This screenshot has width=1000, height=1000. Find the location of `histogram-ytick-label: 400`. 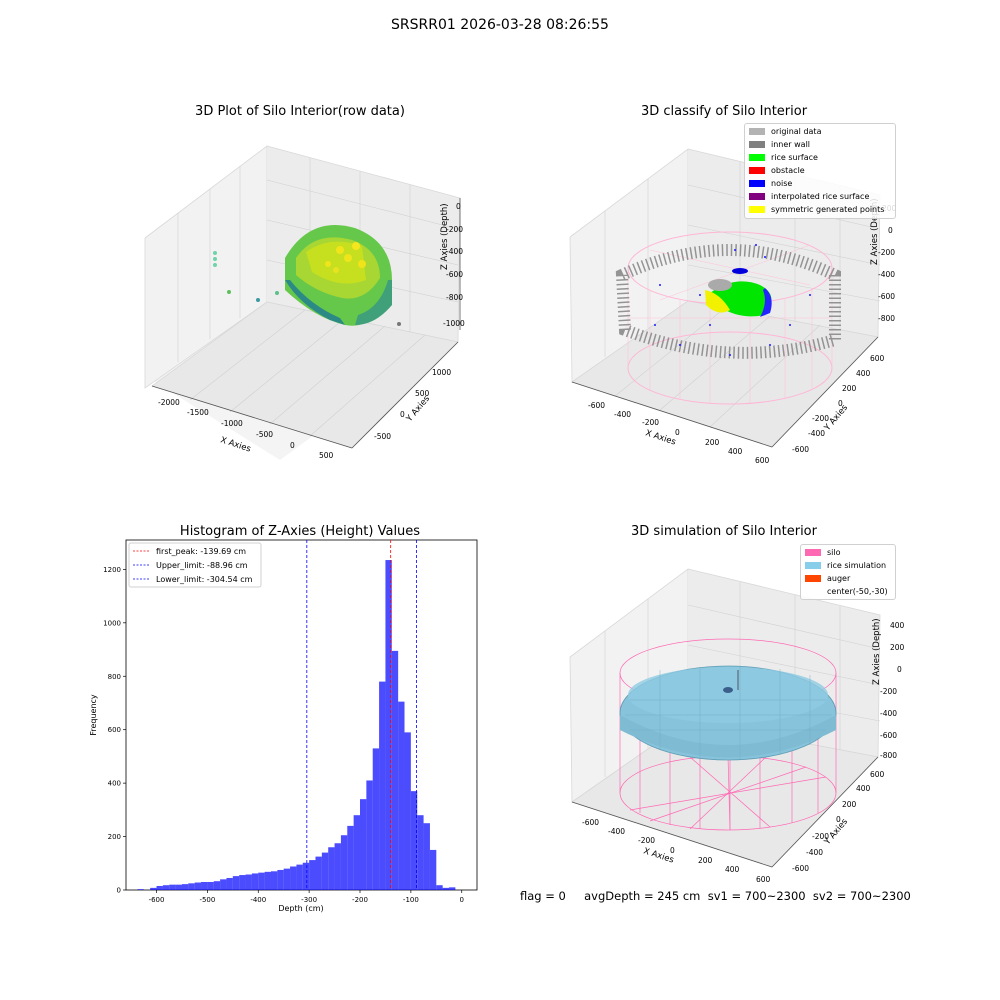

histogram-ytick-label: 400 is located at coordinates (114, 784).